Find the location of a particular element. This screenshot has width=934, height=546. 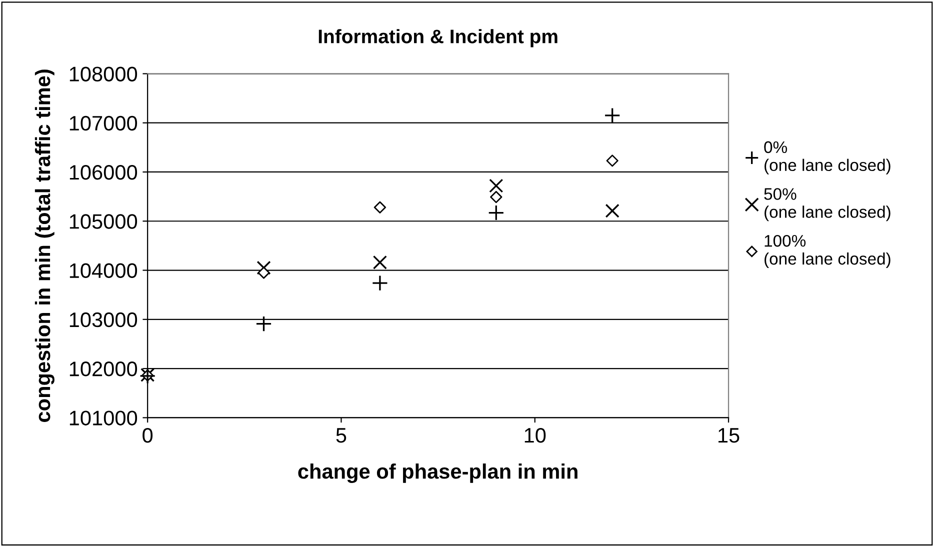

y-tick-label: 103000 is located at coordinates (104, 320).